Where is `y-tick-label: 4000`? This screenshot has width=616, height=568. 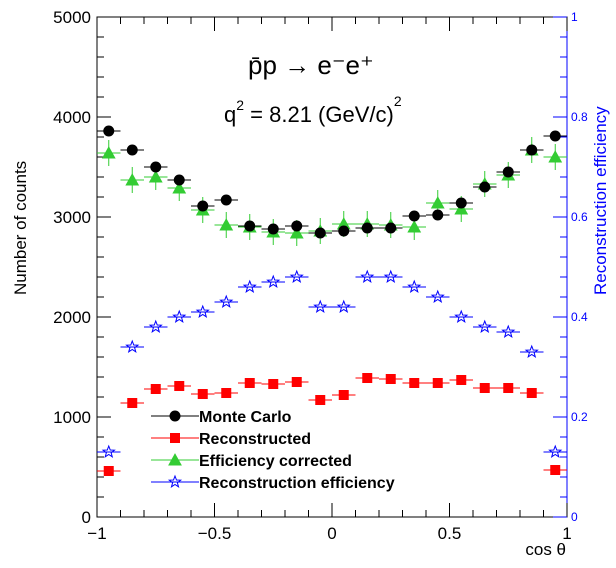
y-tick-label: 4000 is located at coordinates (72, 117).